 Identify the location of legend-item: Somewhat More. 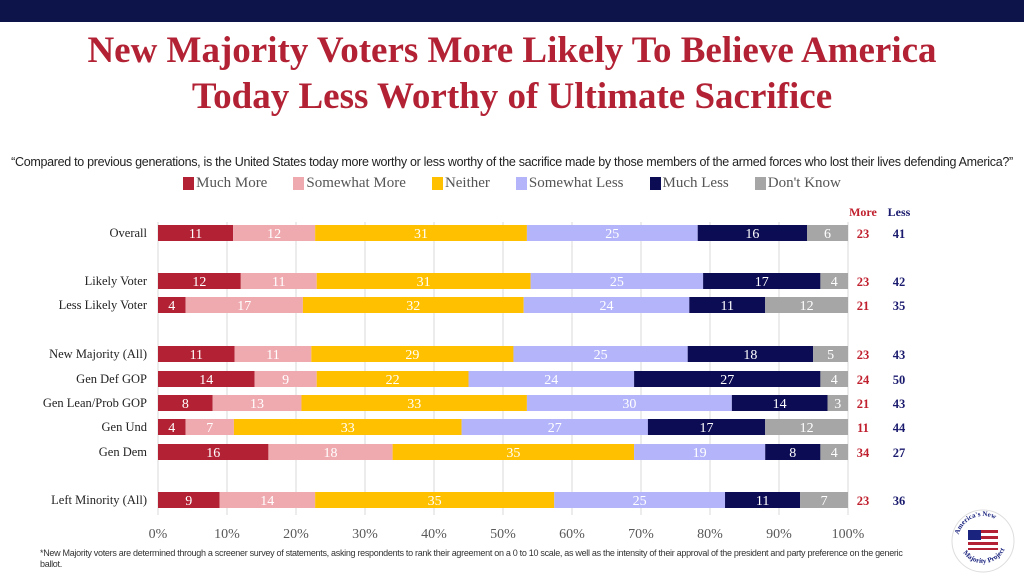
(349, 183).